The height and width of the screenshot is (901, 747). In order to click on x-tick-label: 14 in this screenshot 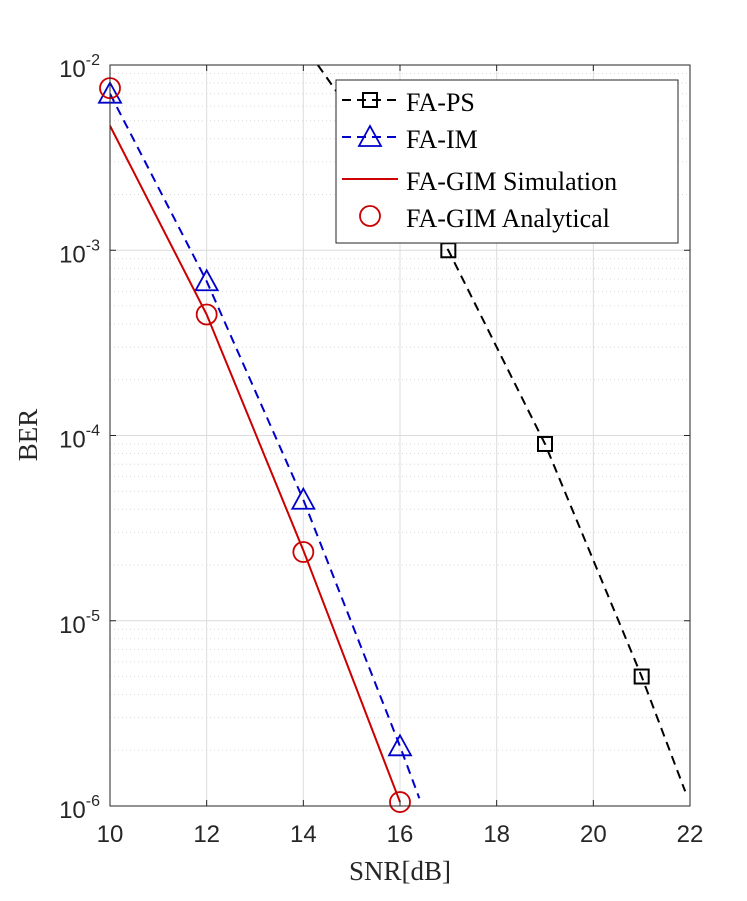, I will do `click(303, 834)`.